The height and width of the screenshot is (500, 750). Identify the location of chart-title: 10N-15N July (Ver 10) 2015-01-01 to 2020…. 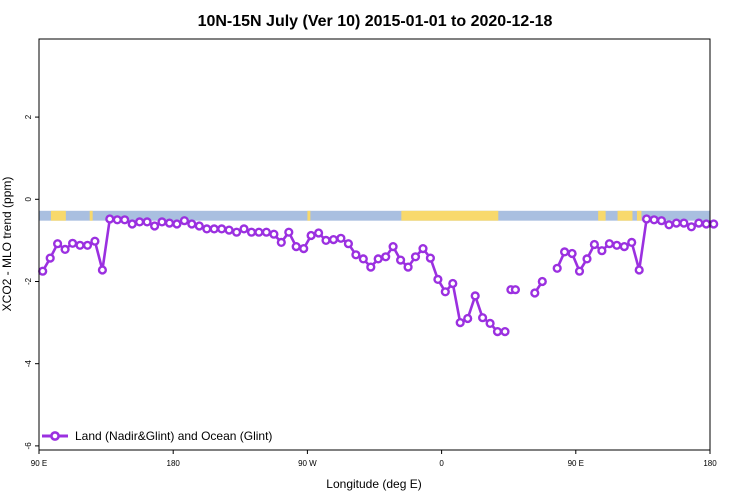
(375, 21).